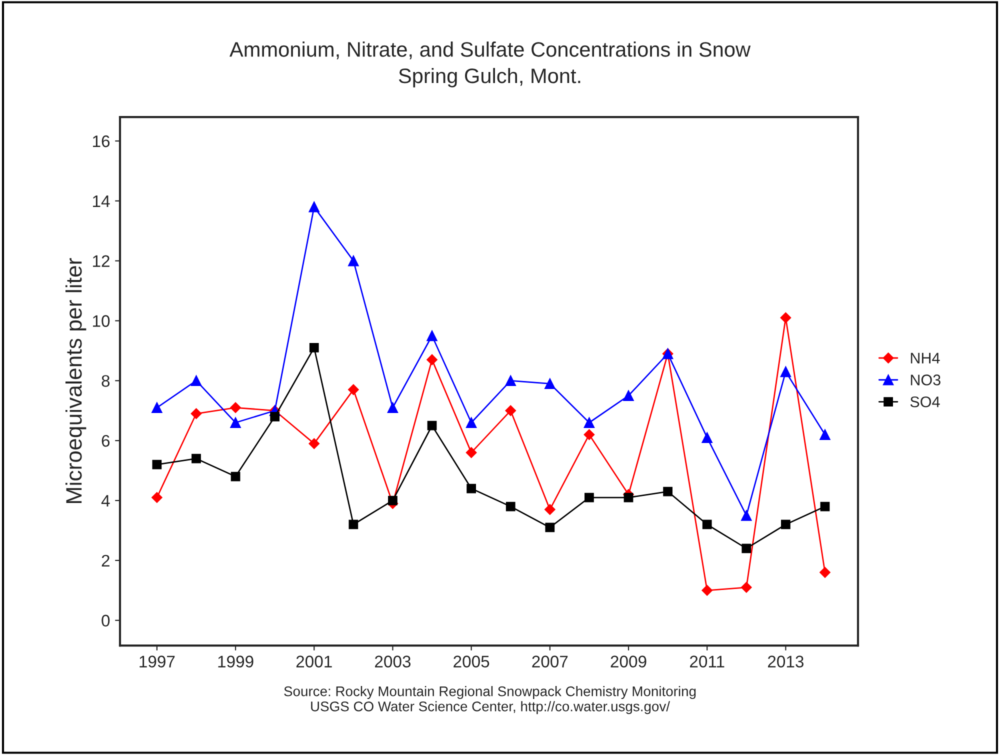 This screenshot has height=755, width=1000. I want to click on legend-label: SO4, so click(925, 402).